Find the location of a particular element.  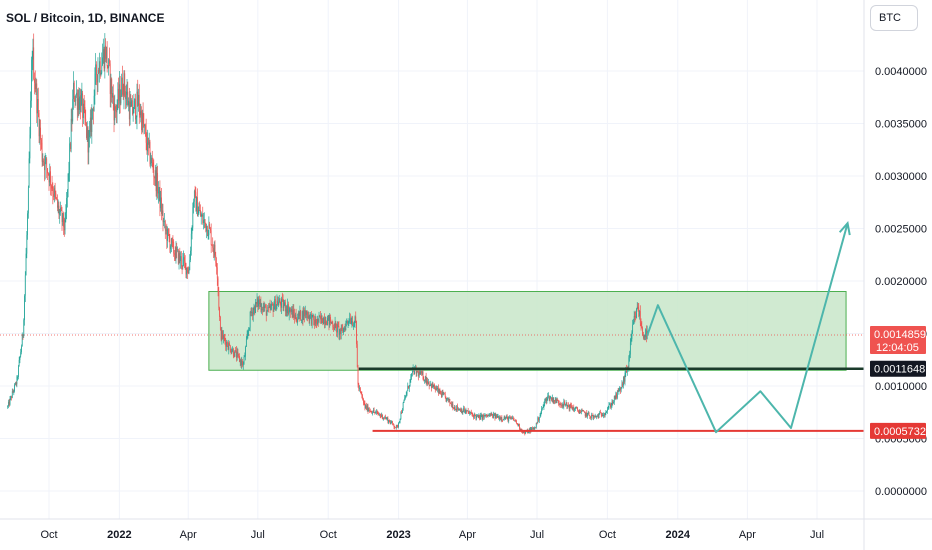

zone-rectangle is located at coordinates (527, 331).